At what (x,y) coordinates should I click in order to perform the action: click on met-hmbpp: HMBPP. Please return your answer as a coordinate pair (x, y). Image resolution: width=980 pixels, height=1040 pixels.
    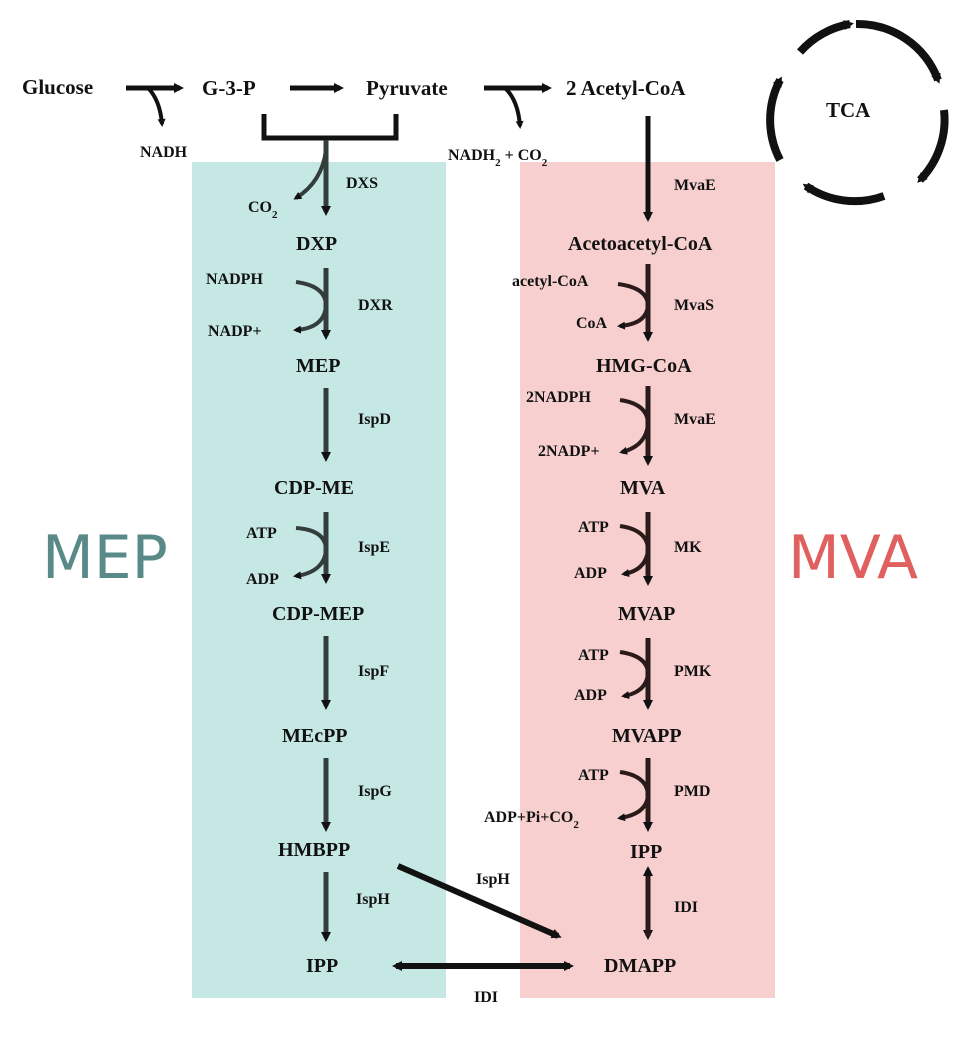
    Looking at the image, I should click on (314, 850).